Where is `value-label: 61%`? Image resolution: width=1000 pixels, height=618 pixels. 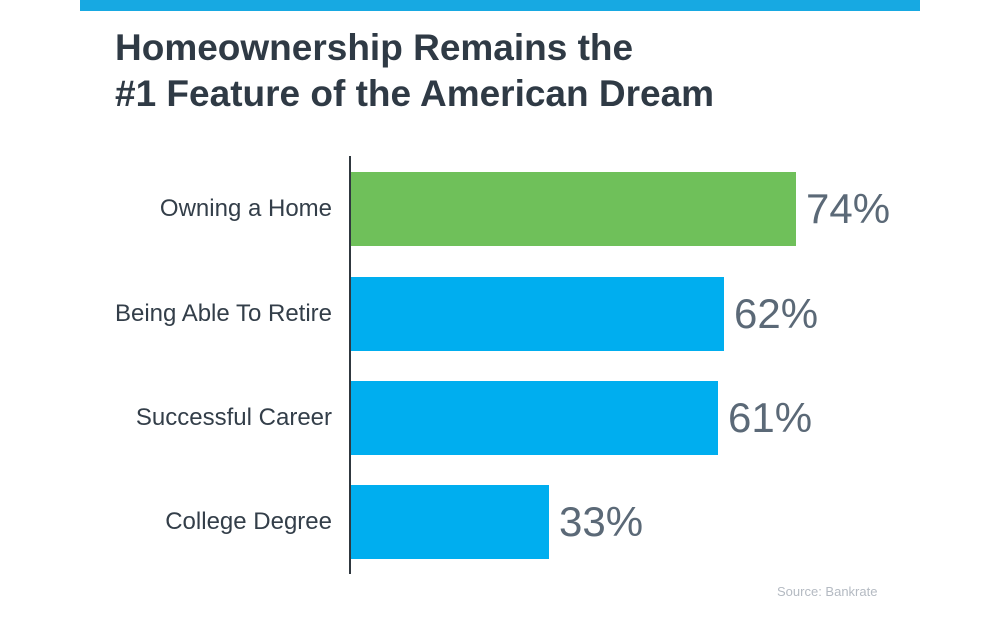 value-label: 61% is located at coordinates (770, 417).